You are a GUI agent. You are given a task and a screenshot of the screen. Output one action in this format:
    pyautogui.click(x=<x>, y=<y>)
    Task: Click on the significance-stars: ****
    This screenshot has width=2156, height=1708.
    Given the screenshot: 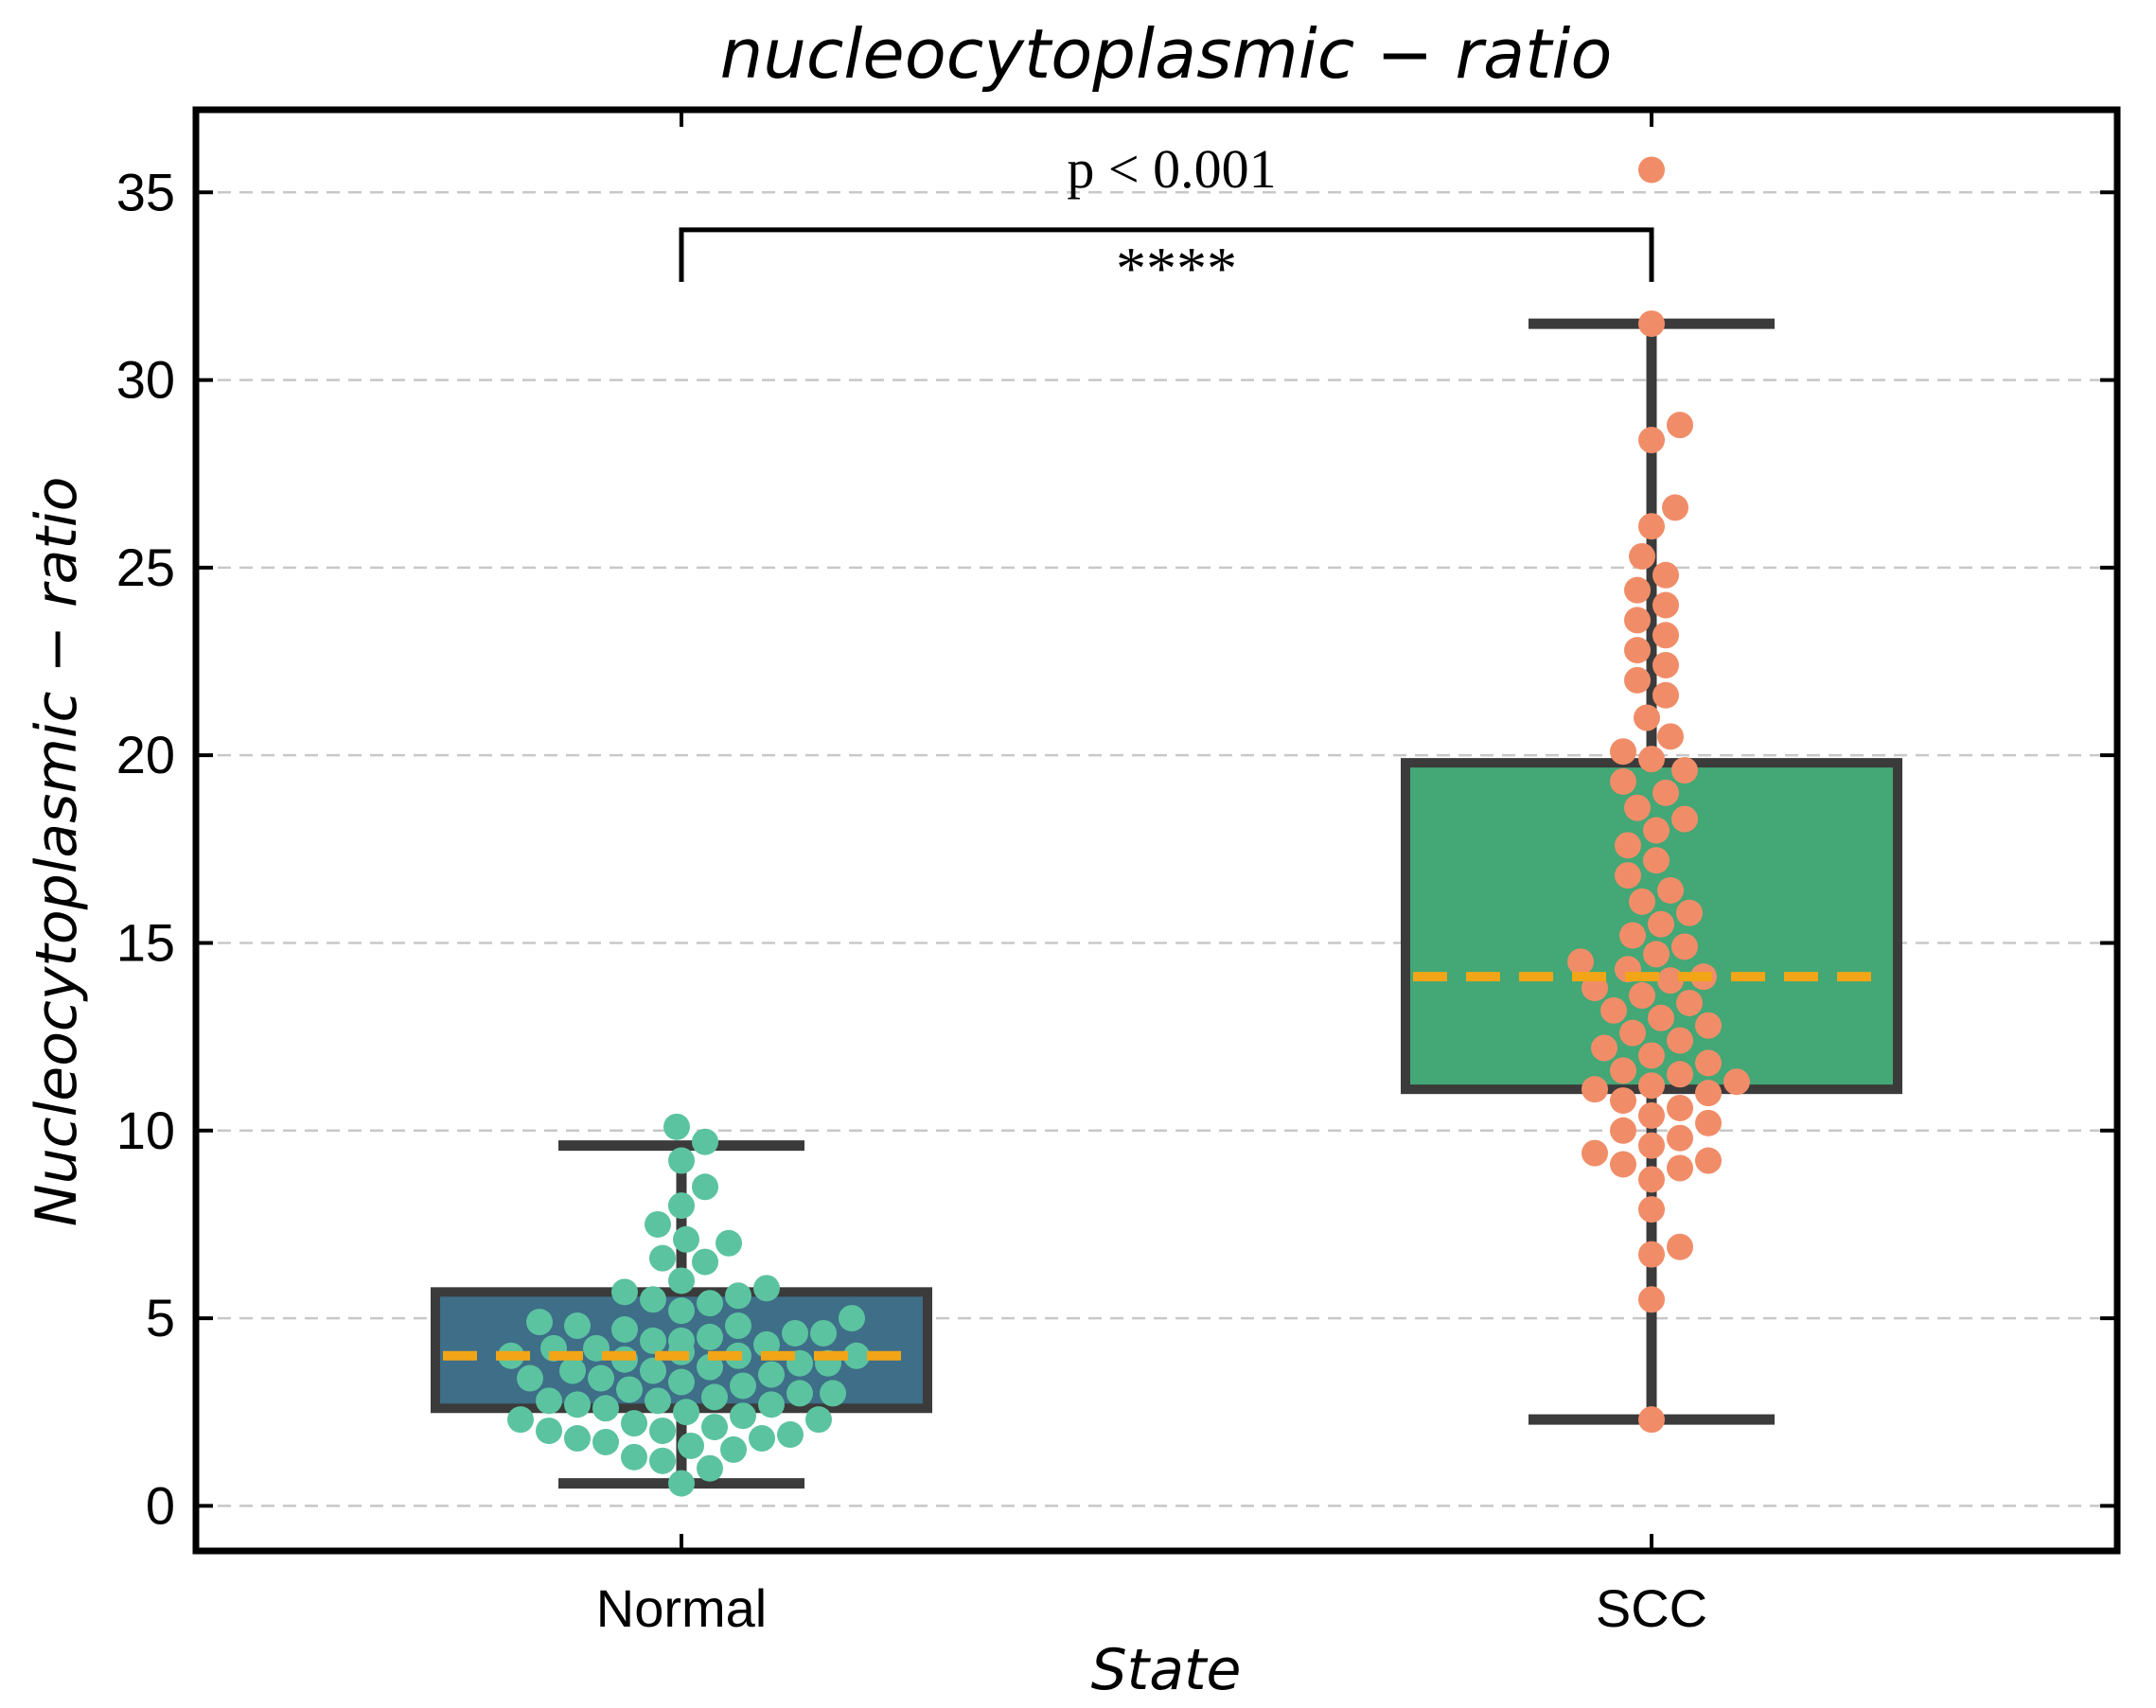 What is the action you would take?
    pyautogui.click(x=1173, y=268)
    